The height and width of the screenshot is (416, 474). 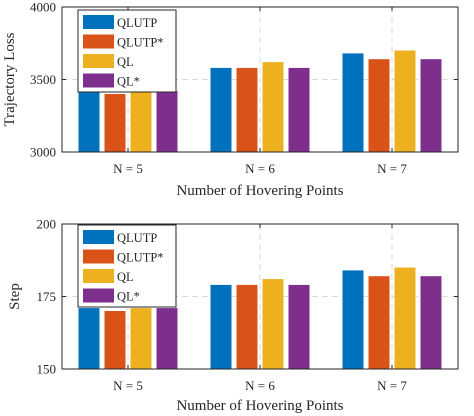 I want to click on y-axis-label: Step, so click(x=15, y=296).